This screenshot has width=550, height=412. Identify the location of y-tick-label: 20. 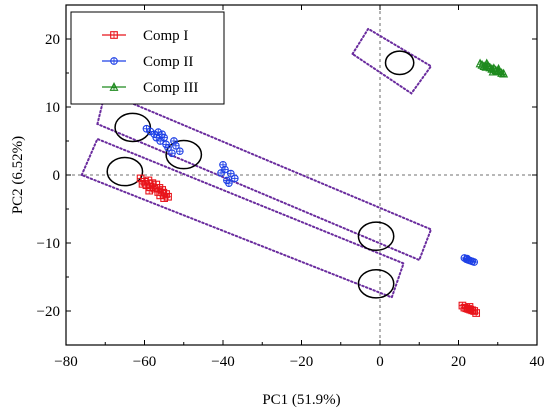
(52, 40).